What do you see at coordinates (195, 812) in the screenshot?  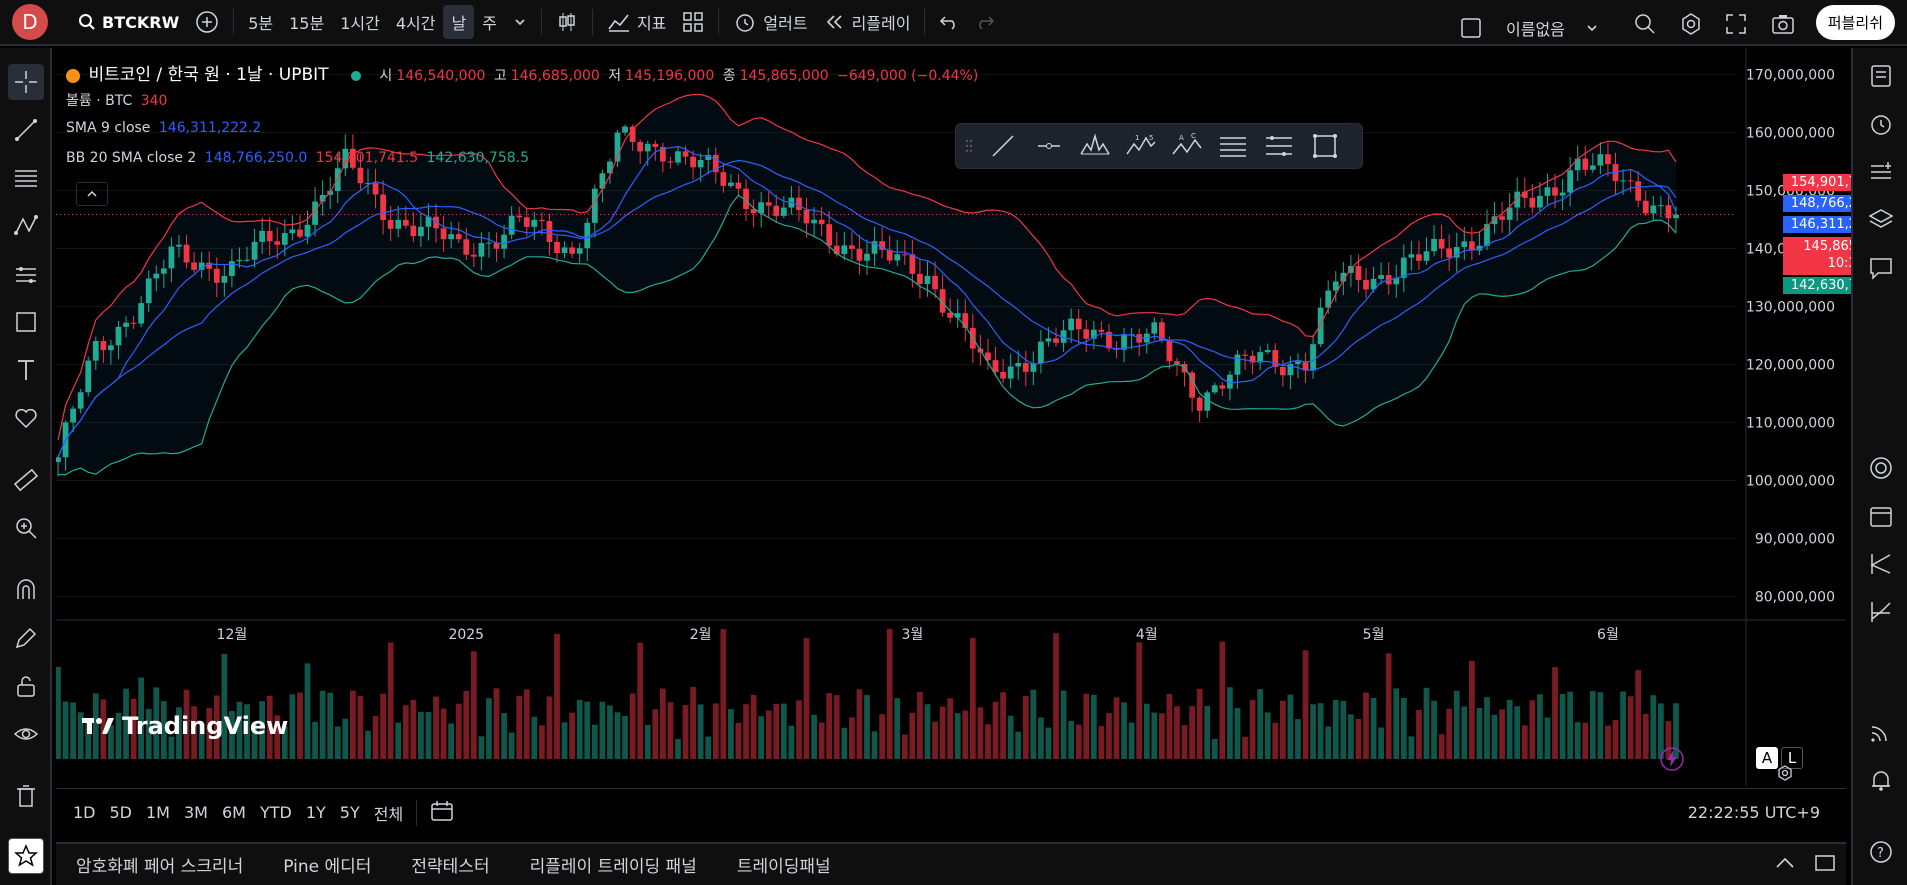 I see `range-3m: 3M` at bounding box center [195, 812].